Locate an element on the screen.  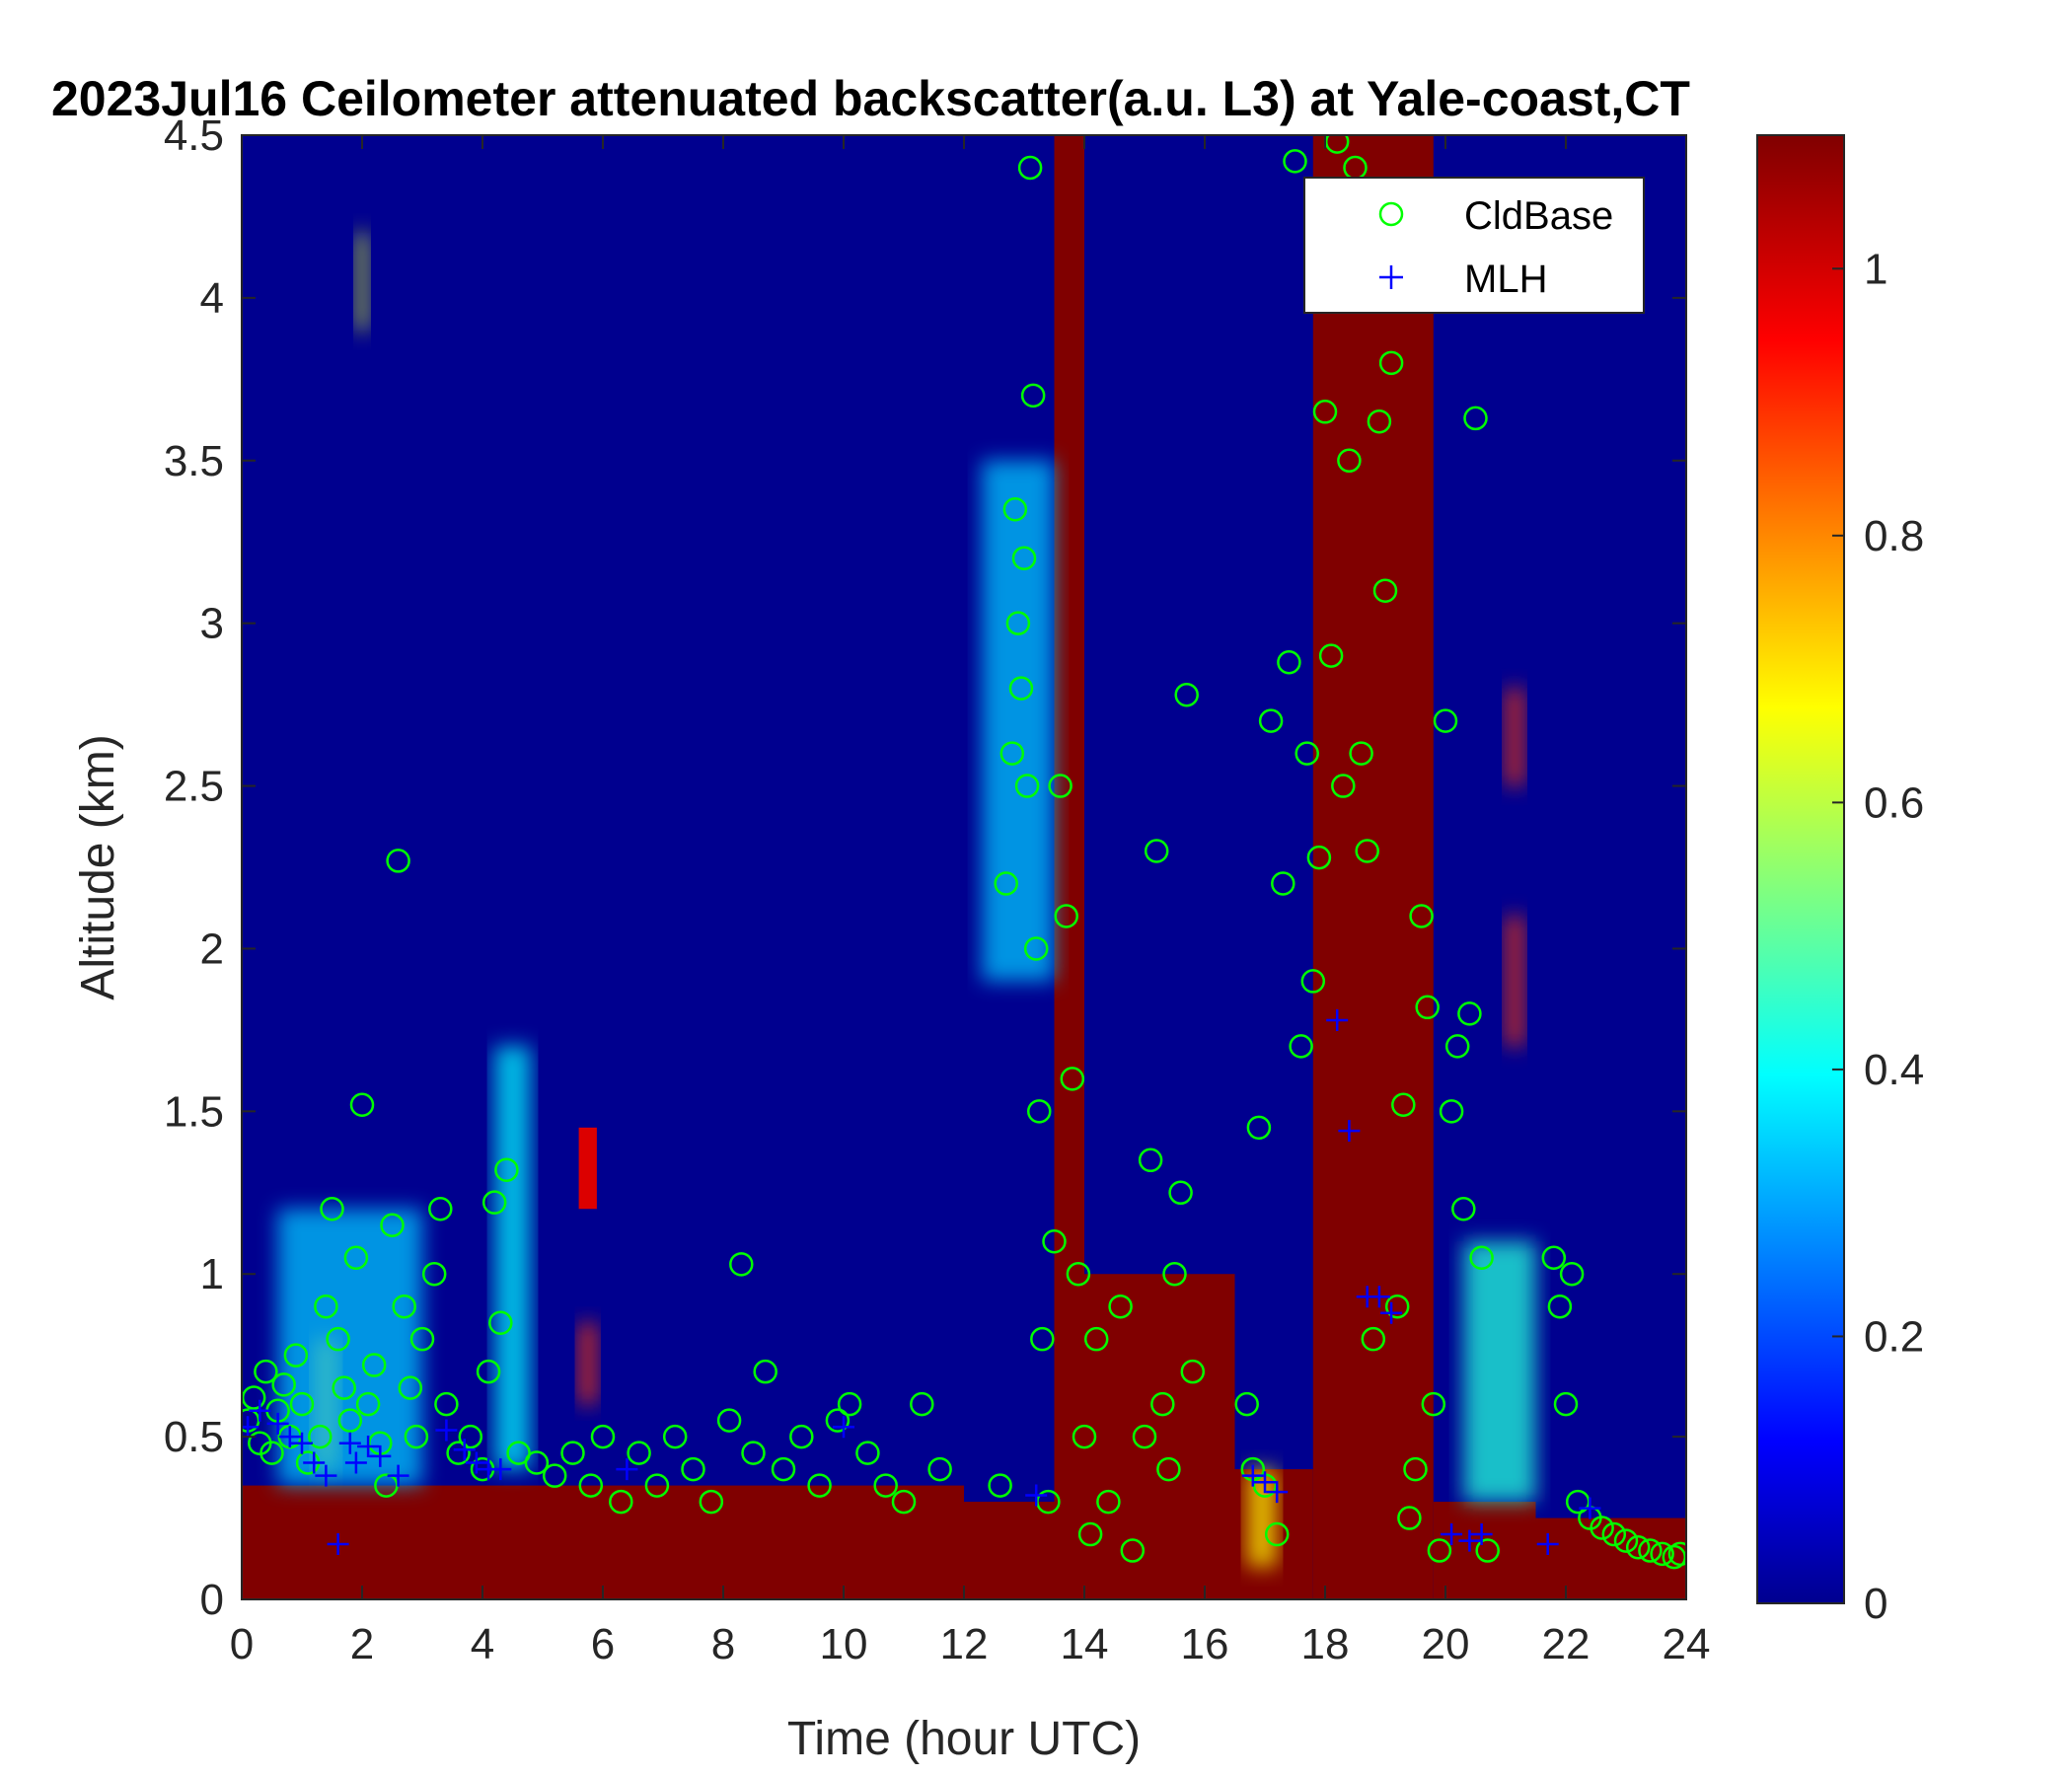
x-axis-label: Time (hour UTC) is located at coordinates (964, 1739).